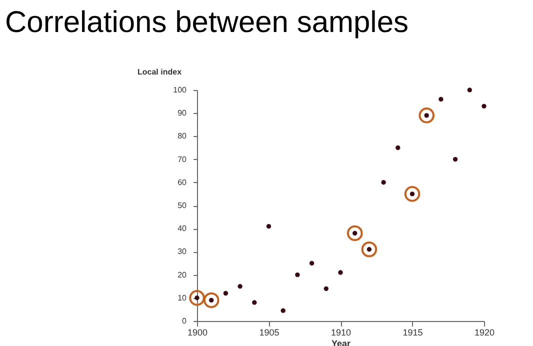 This screenshot has width=533, height=346. What do you see at coordinates (183, 275) in the screenshot?
I see `y-tick-label: 20` at bounding box center [183, 275].